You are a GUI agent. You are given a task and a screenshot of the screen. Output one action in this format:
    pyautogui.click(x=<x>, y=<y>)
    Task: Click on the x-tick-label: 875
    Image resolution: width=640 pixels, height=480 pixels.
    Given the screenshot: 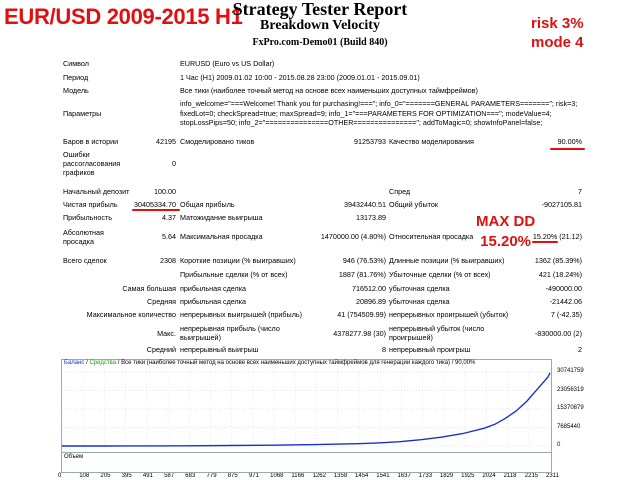 What is the action you would take?
    pyautogui.click(x=232, y=476)
    